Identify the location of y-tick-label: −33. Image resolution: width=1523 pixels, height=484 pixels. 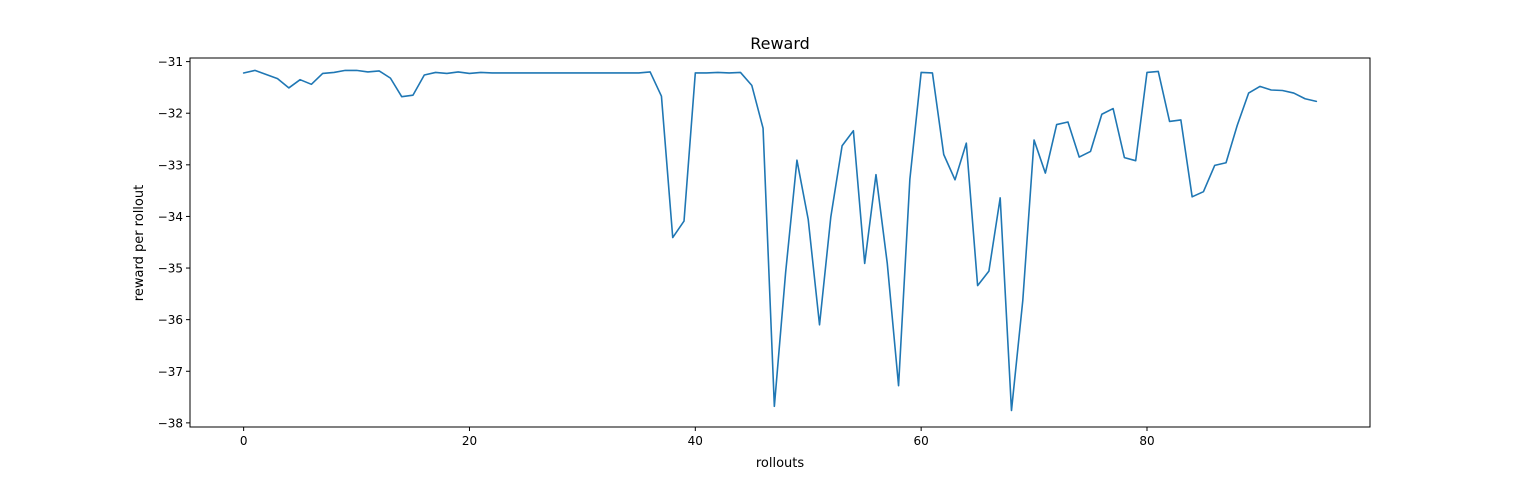
(170, 165).